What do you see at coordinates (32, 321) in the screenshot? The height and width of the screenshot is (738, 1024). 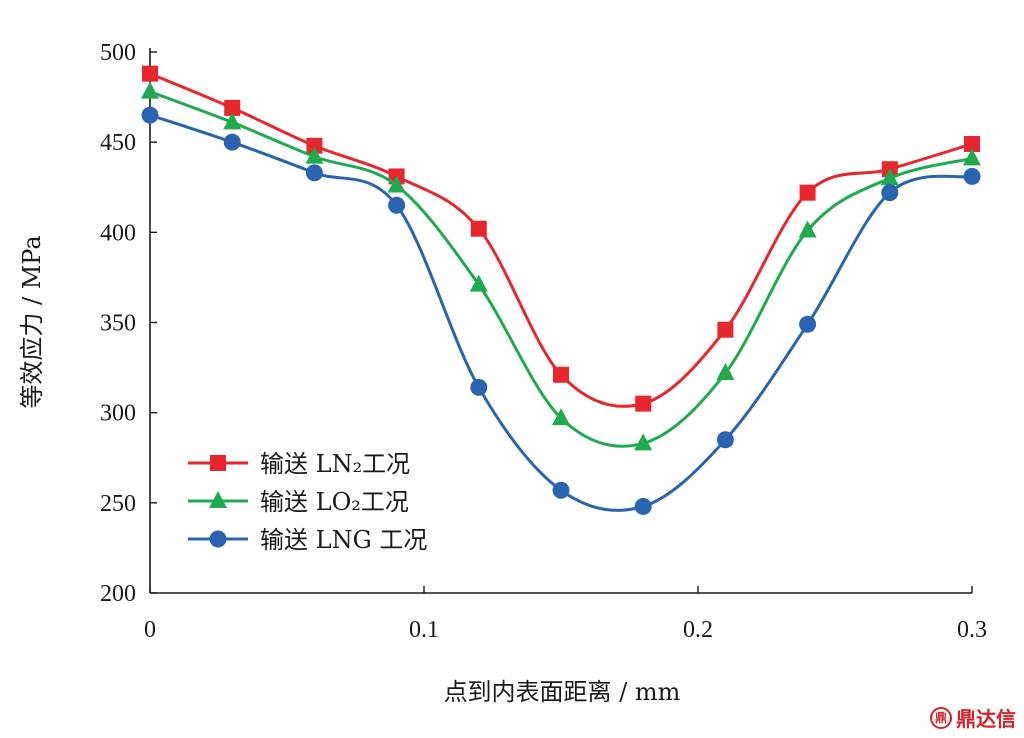 I see `y-axis-title: 等效应力 / MPa` at bounding box center [32, 321].